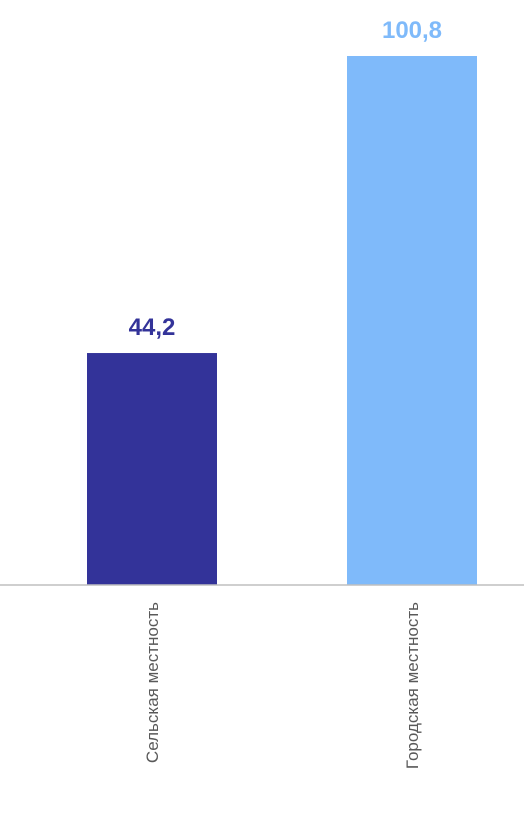  What do you see at coordinates (152, 327) in the screenshot?
I see `value-label-0: 44,2` at bounding box center [152, 327].